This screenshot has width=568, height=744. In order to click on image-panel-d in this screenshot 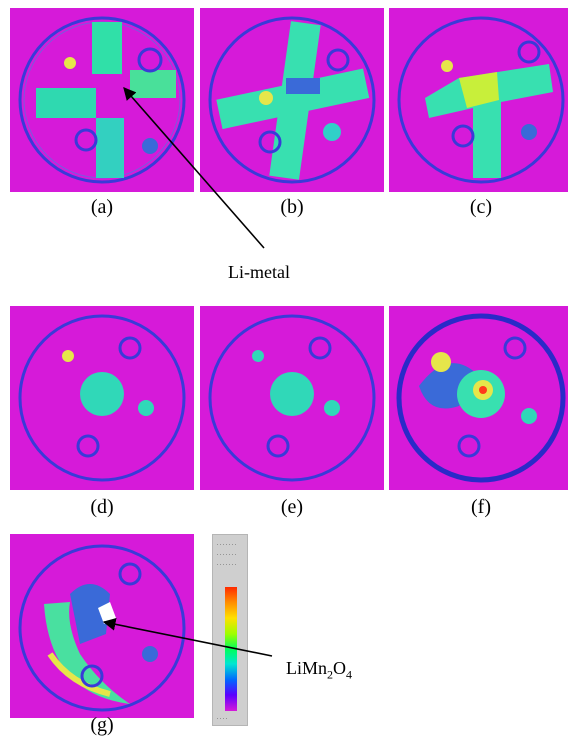, I will do `click(102, 398)`.